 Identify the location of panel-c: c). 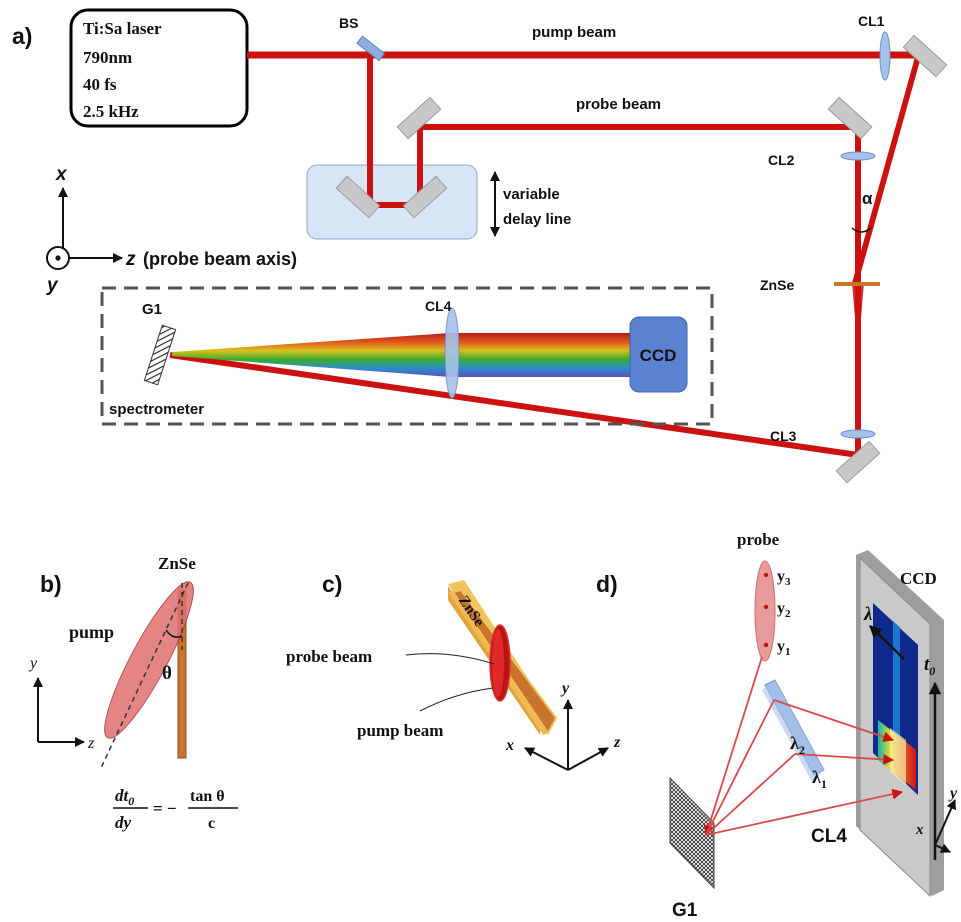
(453, 671).